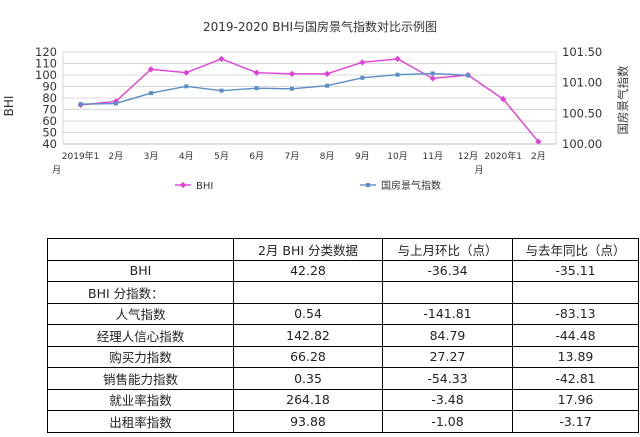 The image size is (640, 437). What do you see at coordinates (140, 421) in the screenshot?
I see `row-label: 出租率指数` at bounding box center [140, 421].